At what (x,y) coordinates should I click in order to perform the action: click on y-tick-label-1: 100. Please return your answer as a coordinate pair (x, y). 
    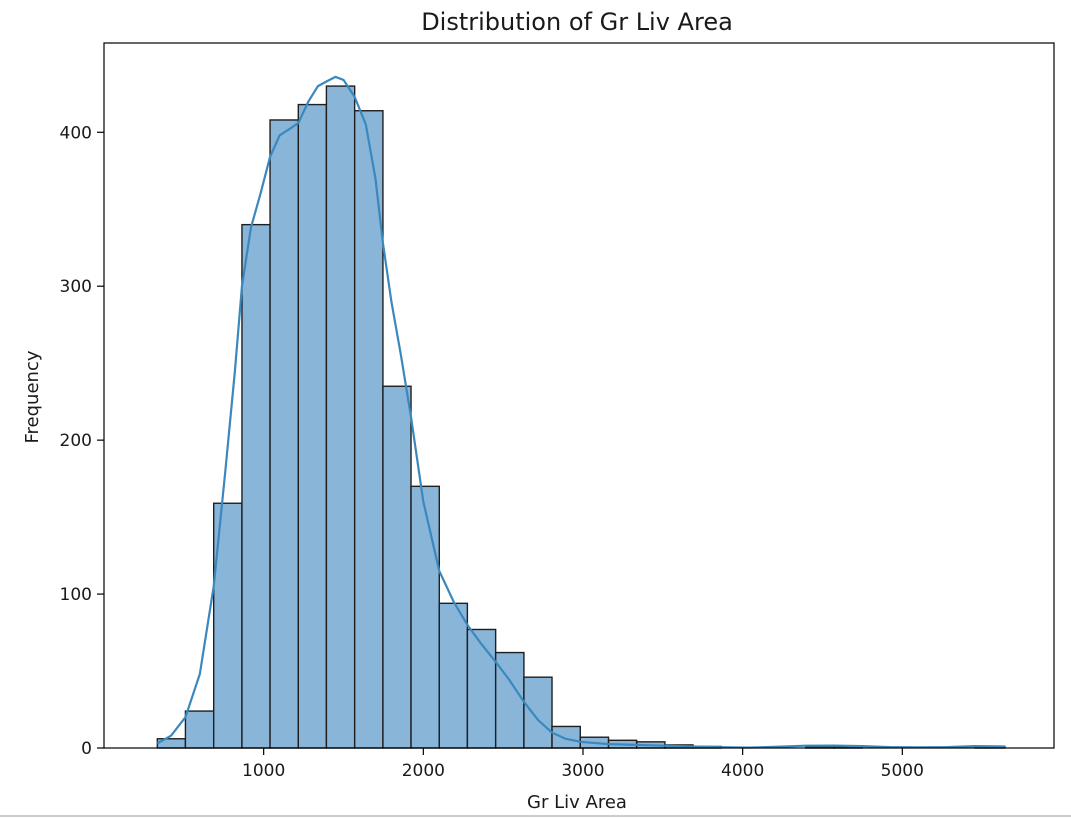
    Looking at the image, I should click on (76, 595).